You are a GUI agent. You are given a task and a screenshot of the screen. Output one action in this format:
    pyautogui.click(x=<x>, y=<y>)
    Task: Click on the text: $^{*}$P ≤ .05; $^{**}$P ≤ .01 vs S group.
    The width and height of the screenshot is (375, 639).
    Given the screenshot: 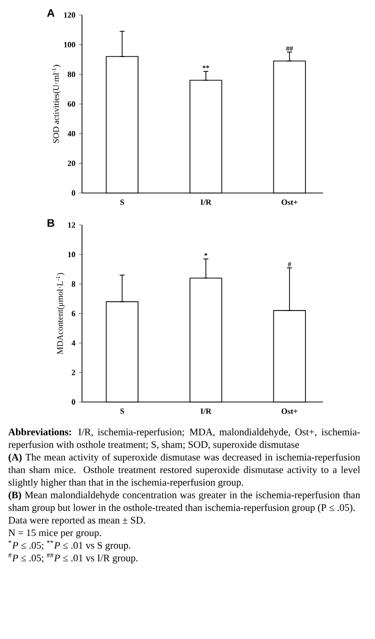 What is the action you would take?
    pyautogui.click(x=69, y=545)
    